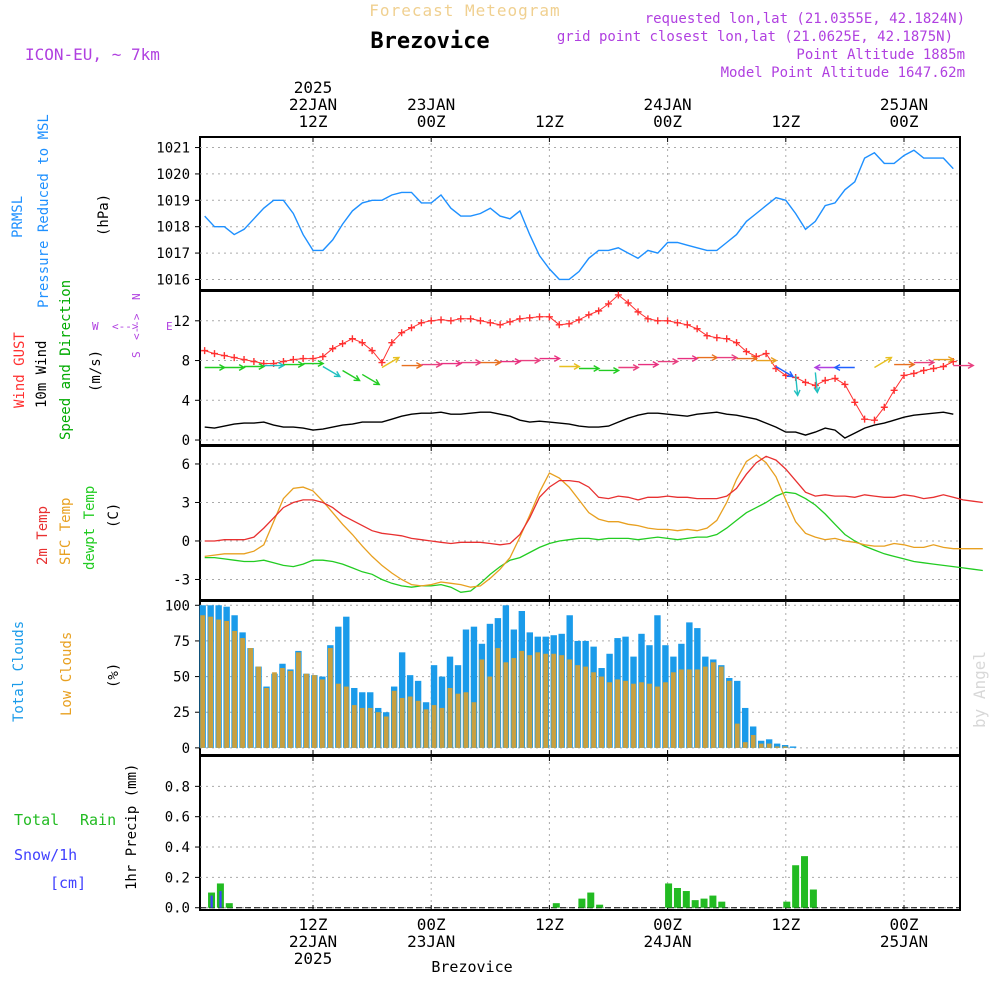 The height and width of the screenshot is (1004, 1000). What do you see at coordinates (177, 787) in the screenshot?
I see `precip-ytick-label: 0.8` at bounding box center [177, 787].